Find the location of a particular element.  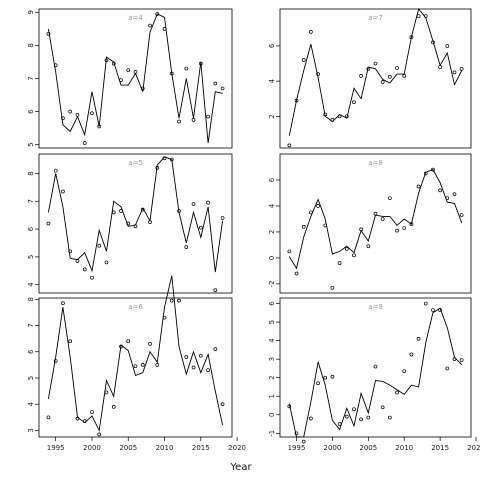

panel-label: a=8 is located at coordinates (375, 163).